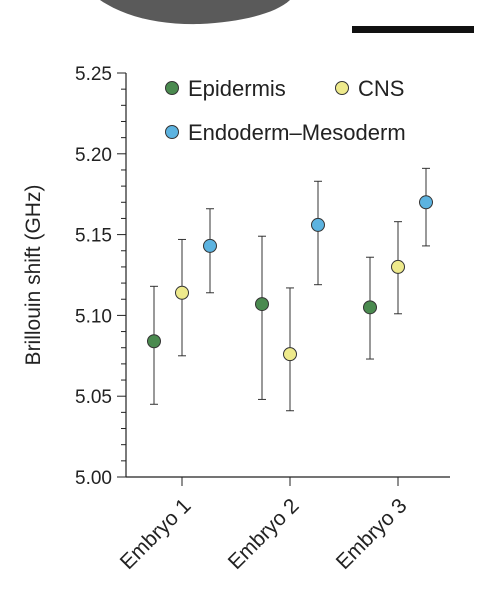  I want to click on legend: Epidermis CNS Endoderm–Mesoderm, so click(285, 110).